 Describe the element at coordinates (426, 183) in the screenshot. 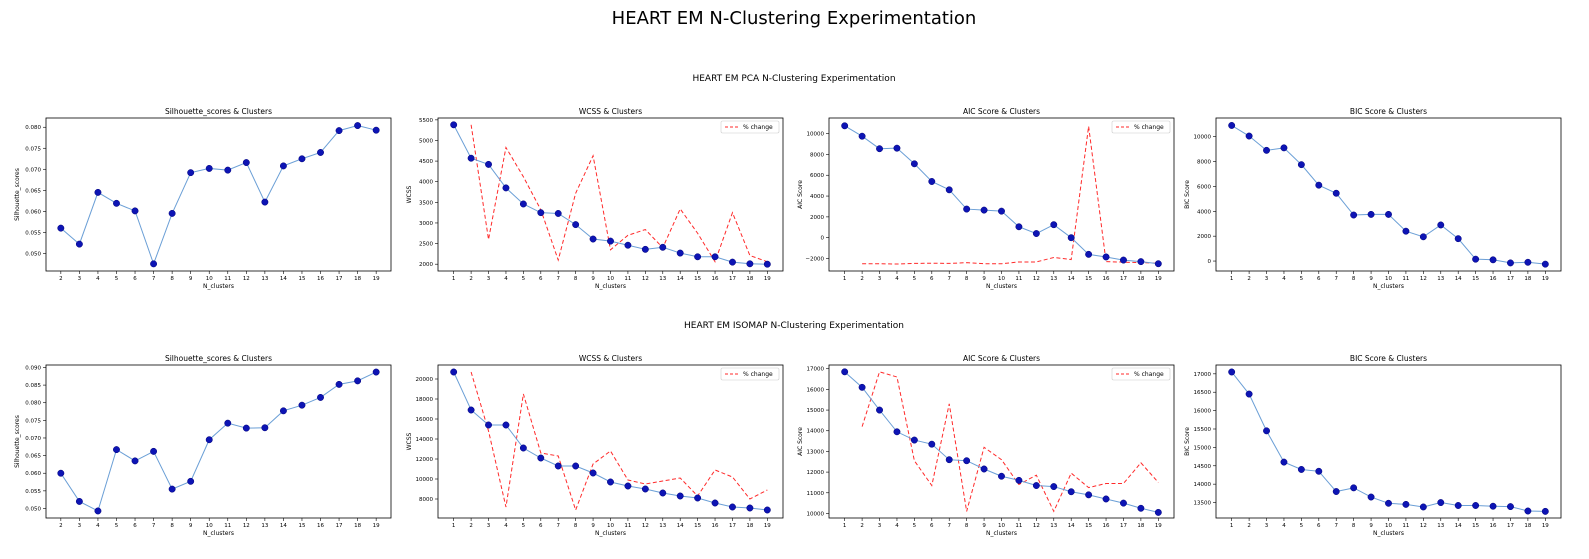

I see `y-tick-label: 4000` at that location.